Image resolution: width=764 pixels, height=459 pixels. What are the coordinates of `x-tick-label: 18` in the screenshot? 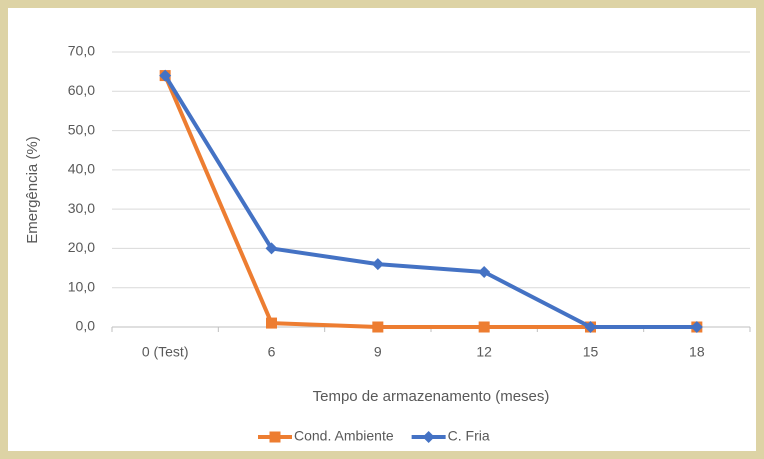 It's located at (697, 352).